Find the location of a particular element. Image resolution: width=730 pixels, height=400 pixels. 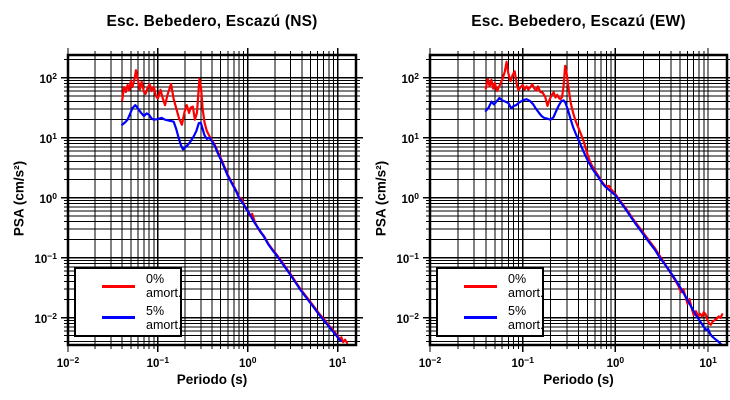

panel-ew-legend: 0% amort. 5% amort. is located at coordinates (490, 302).